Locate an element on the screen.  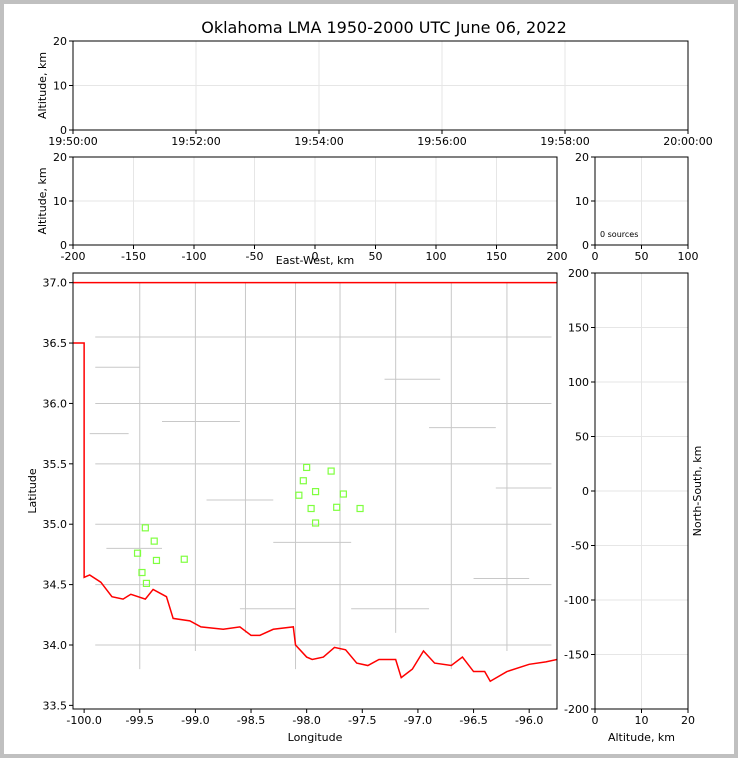
y-tick-label: 35.0 is located at coordinates (55, 524).